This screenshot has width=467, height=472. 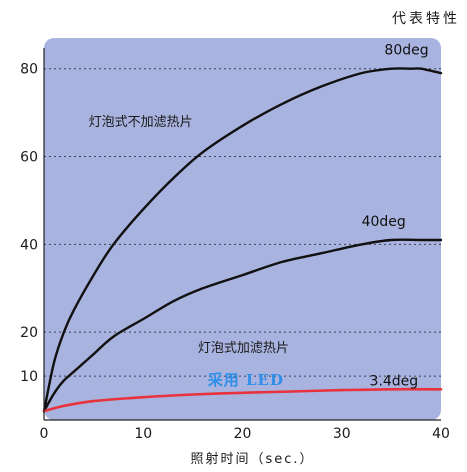 What do you see at coordinates (29, 333) in the screenshot?
I see `y-tick-label: 20` at bounding box center [29, 333].